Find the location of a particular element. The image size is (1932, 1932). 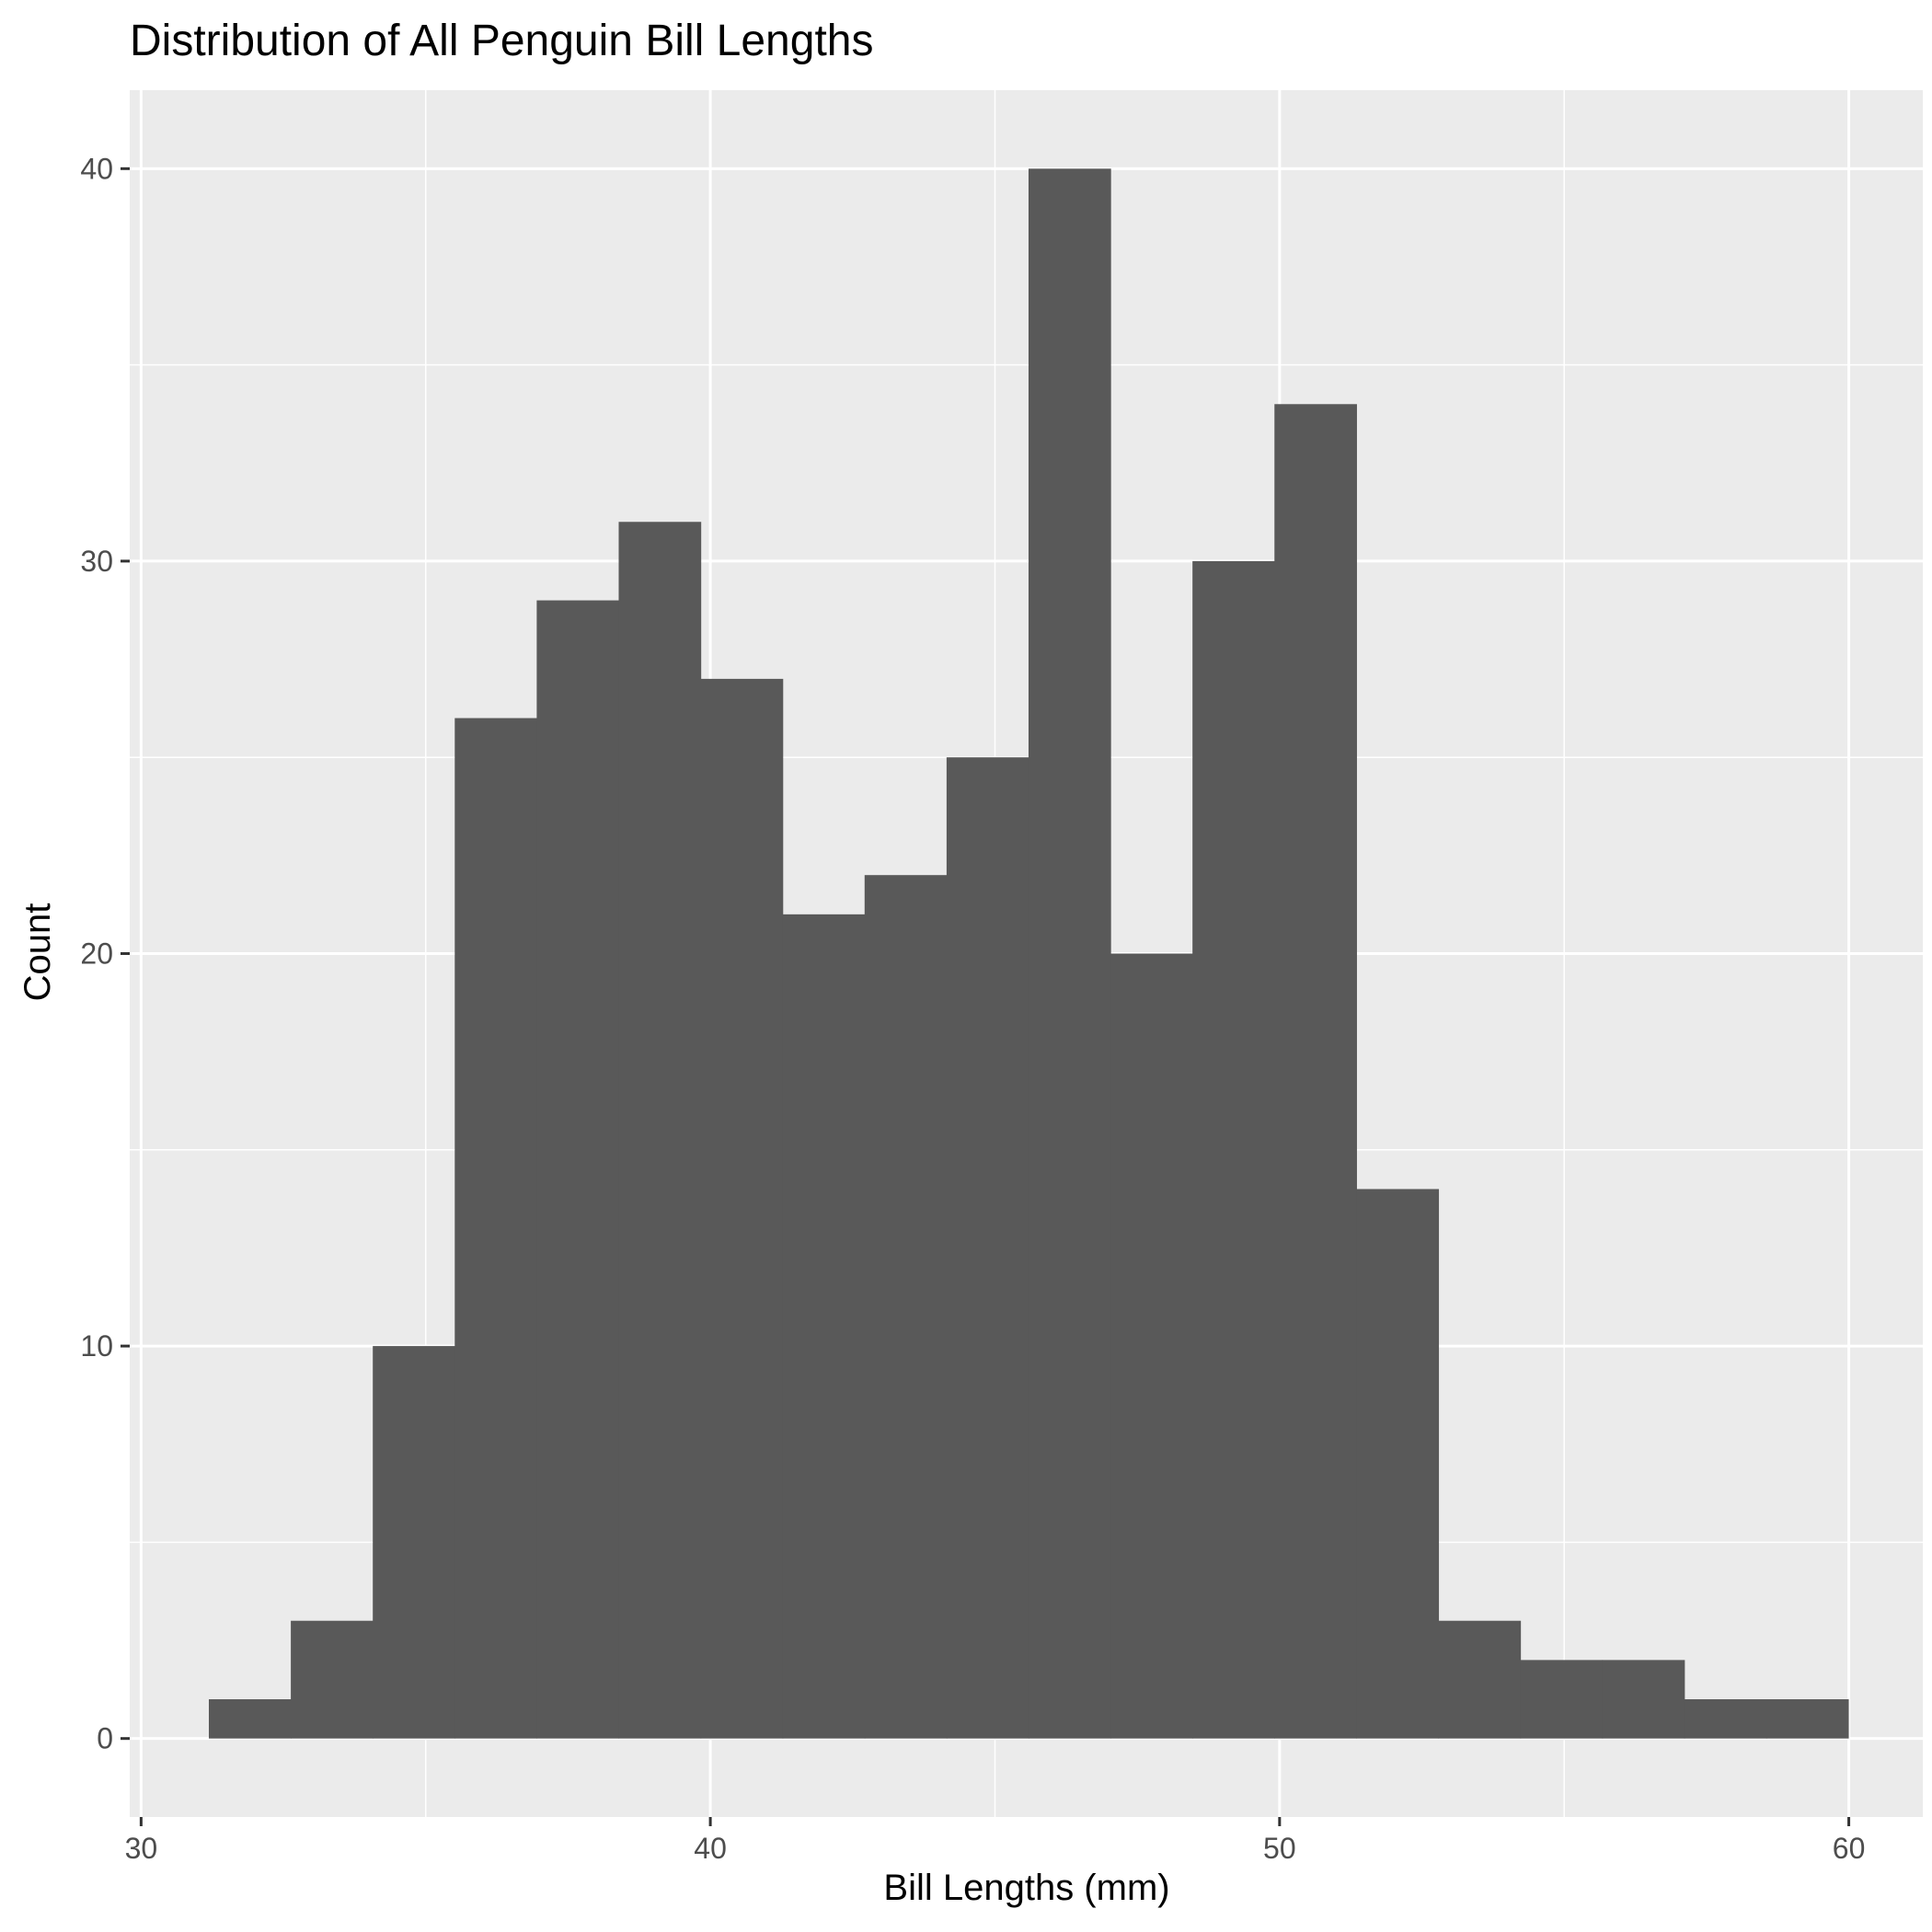

y-tick-label: 30 is located at coordinates (96, 561).